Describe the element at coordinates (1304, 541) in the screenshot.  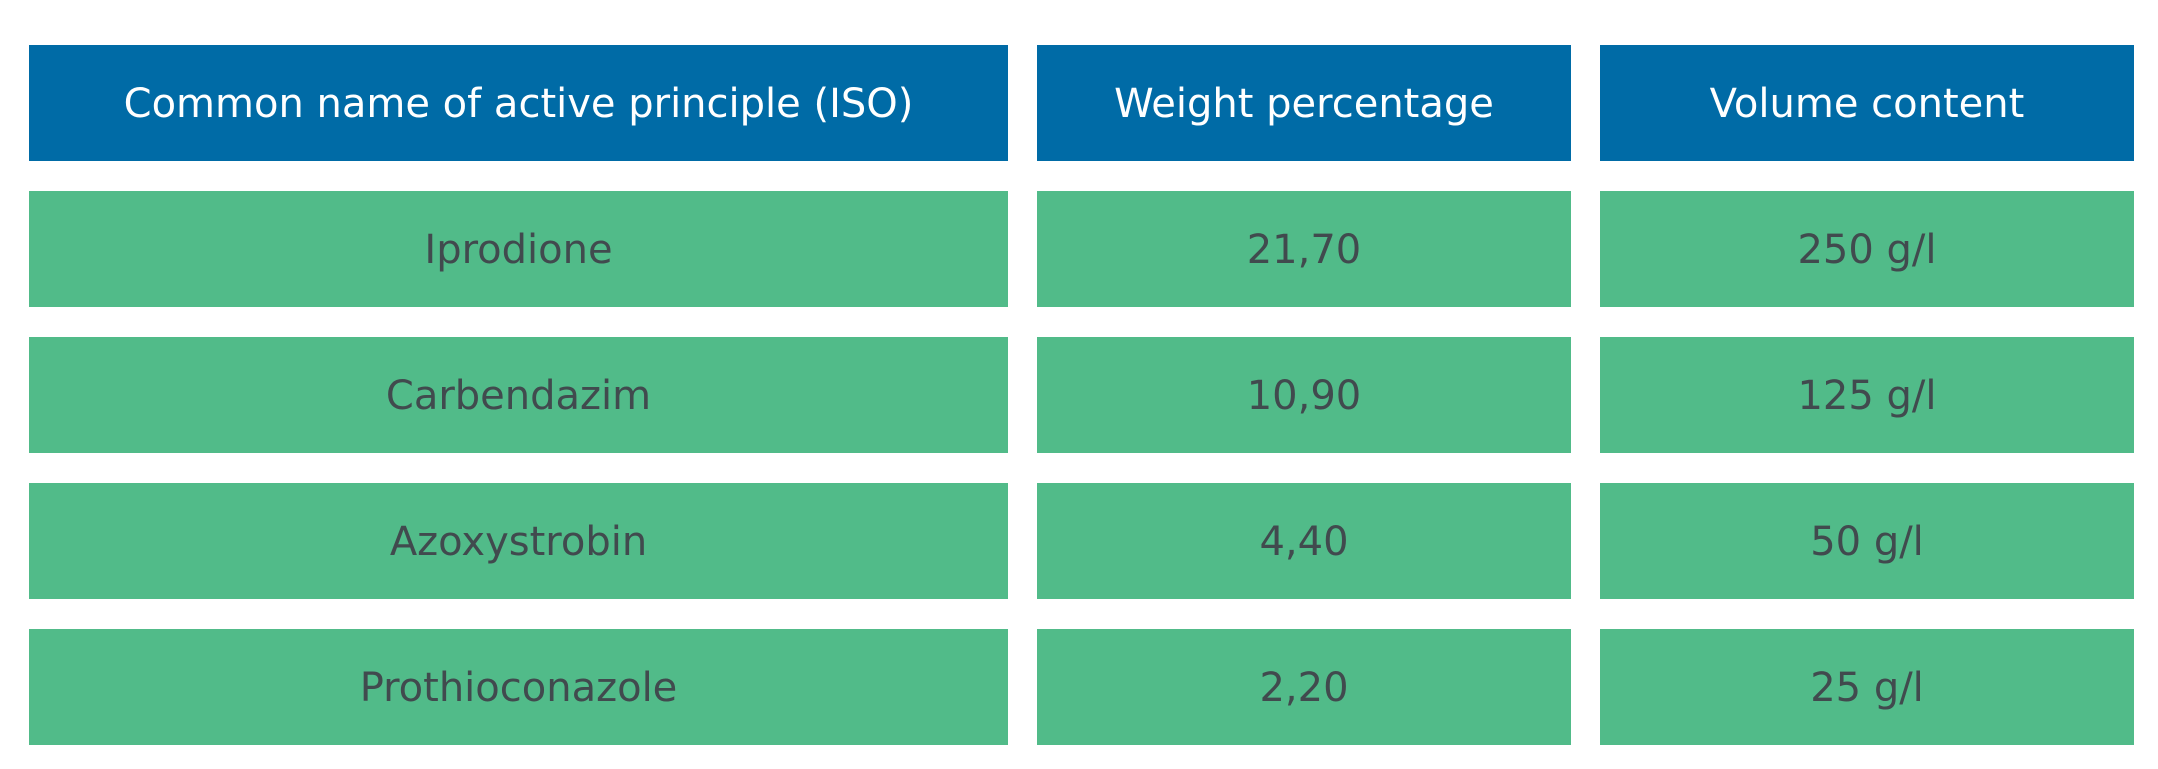
I see `cell-weight-row-3: 4,40` at that location.